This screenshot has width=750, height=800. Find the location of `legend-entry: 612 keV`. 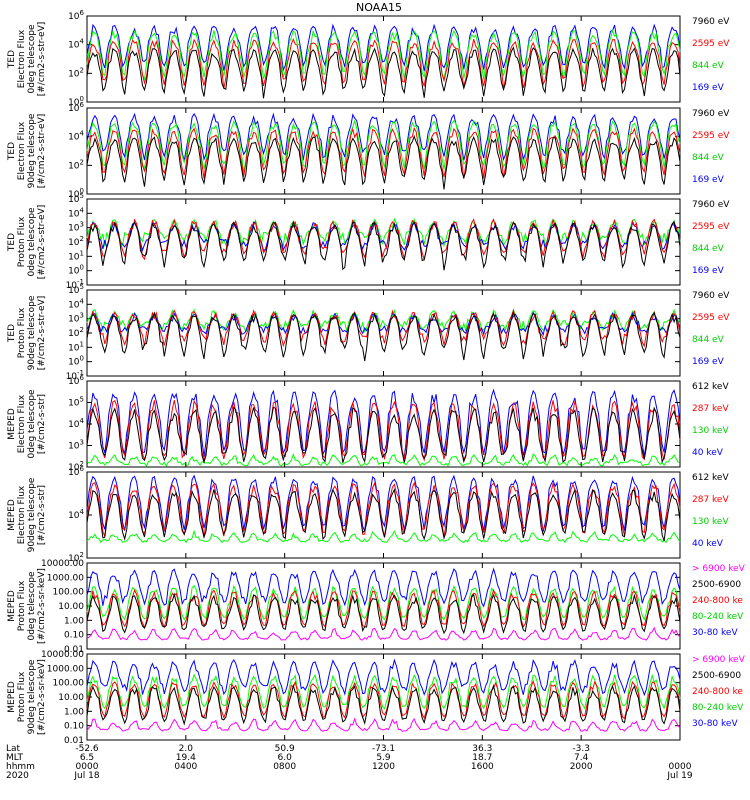

legend-entry: 612 keV is located at coordinates (710, 387).